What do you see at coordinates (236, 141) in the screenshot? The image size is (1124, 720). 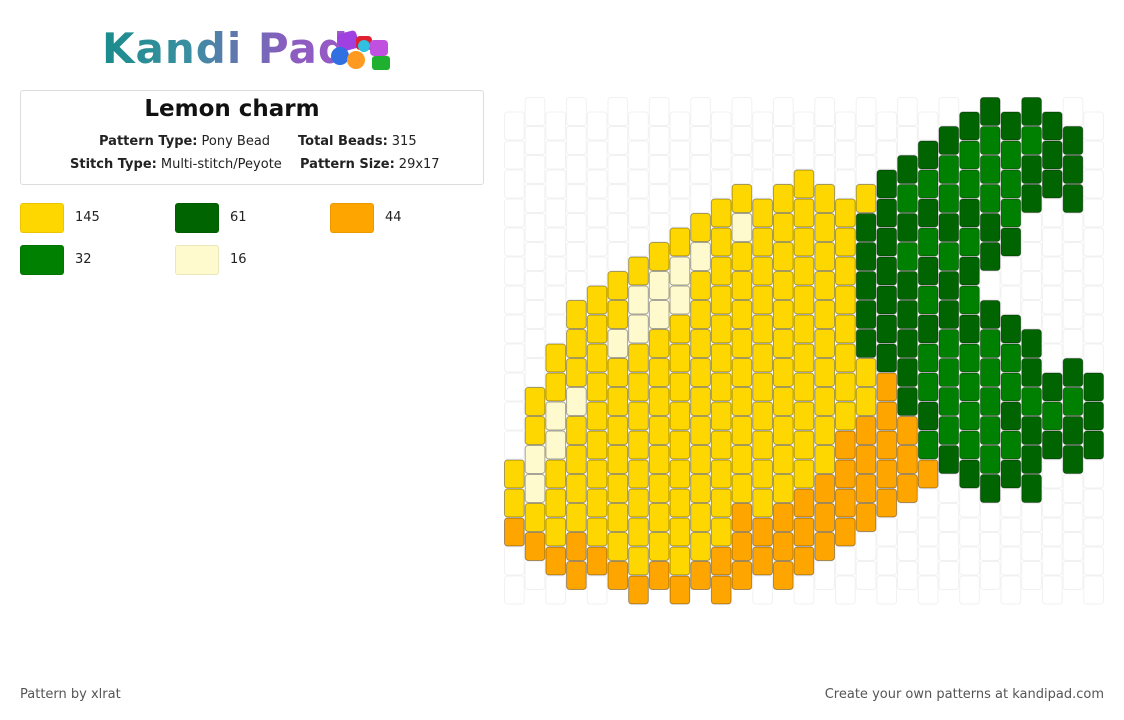 I see `value: Pony Bead` at bounding box center [236, 141].